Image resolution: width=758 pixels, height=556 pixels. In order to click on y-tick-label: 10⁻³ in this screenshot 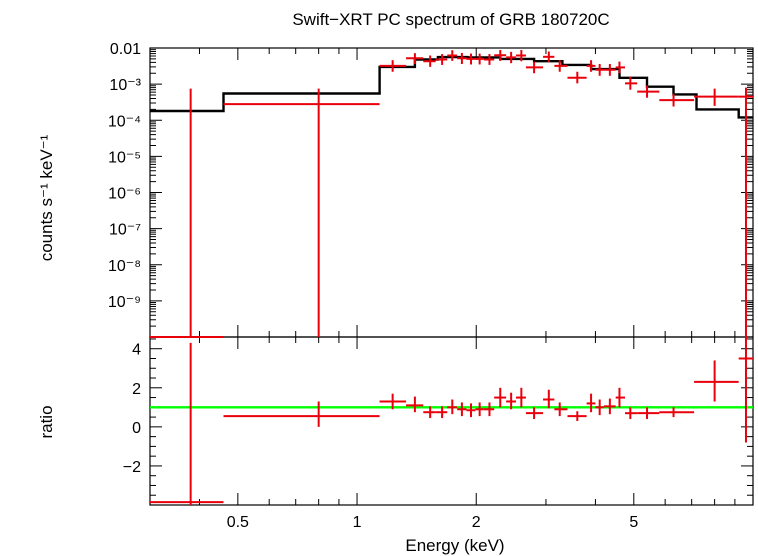, I will do `click(125, 85)`.